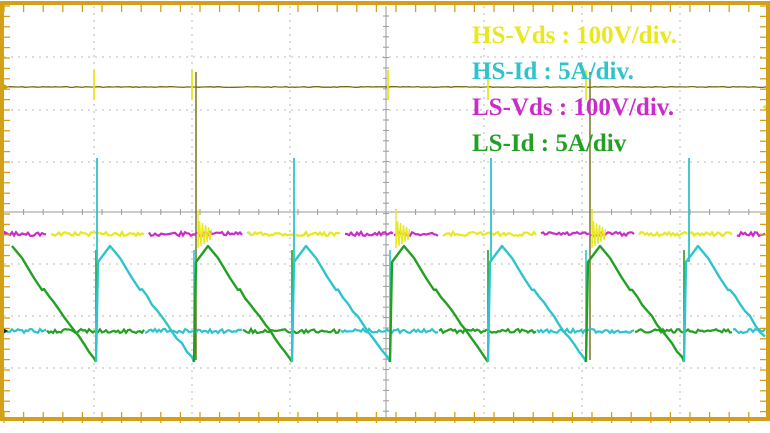  What do you see at coordinates (385, 87) in the screenshot?
I see `hs-vds-trace` at bounding box center [385, 87].